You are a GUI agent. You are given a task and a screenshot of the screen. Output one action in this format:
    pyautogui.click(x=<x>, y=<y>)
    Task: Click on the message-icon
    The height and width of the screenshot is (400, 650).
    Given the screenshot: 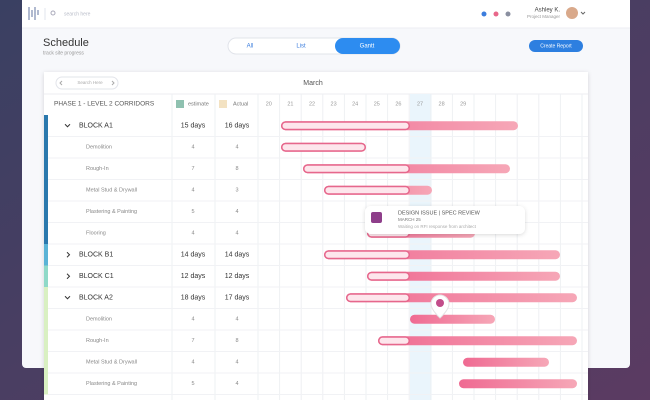 What is the action you would take?
    pyautogui.click(x=496, y=14)
    